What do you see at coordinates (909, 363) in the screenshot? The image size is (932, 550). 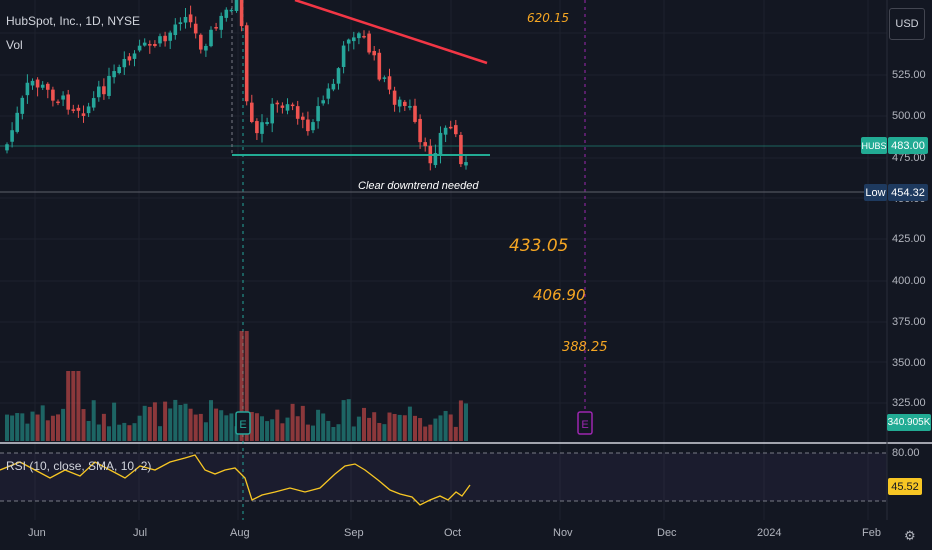 I see `price-axis-label: 350.00` at bounding box center [909, 363].